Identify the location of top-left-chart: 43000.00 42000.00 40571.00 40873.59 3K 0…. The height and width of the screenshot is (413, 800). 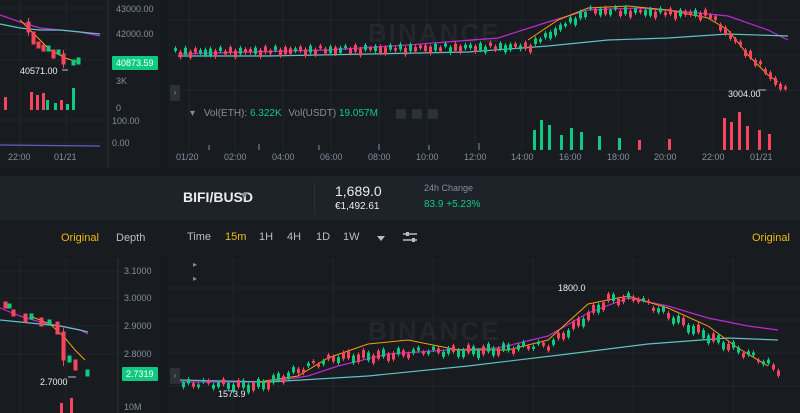
(80, 84).